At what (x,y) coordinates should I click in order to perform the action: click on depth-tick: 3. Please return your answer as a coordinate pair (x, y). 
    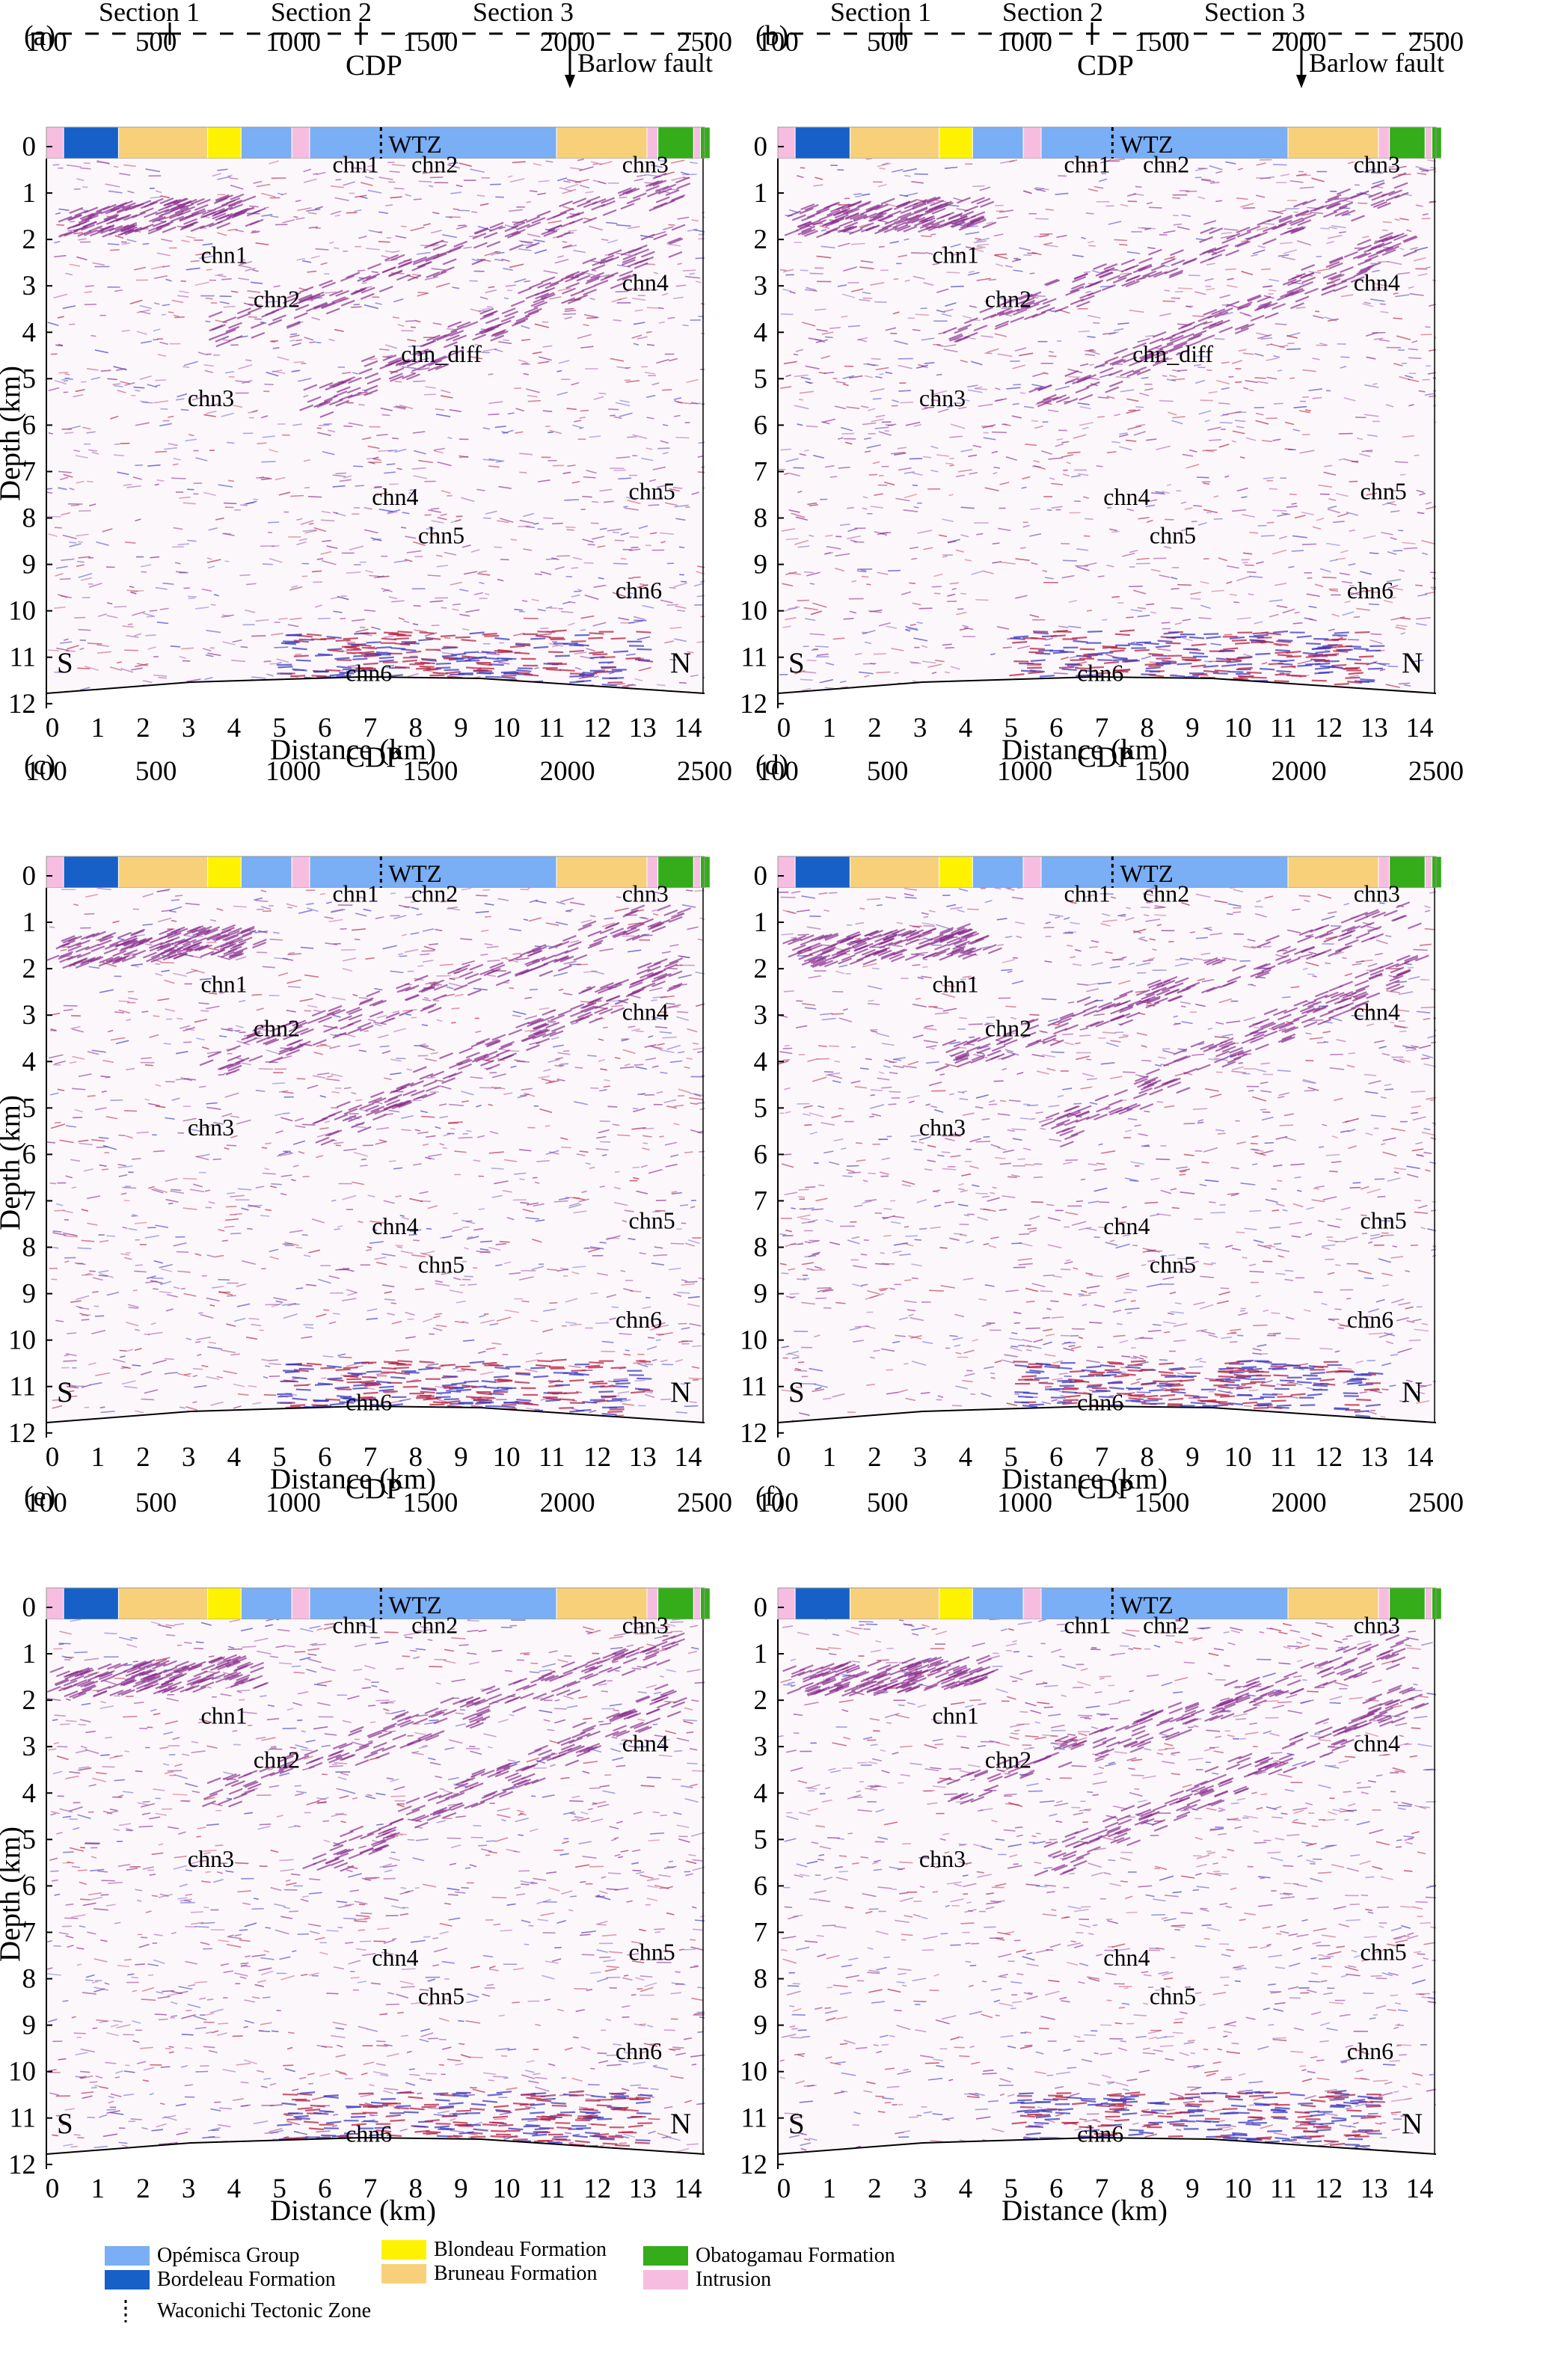
    Looking at the image, I should click on (761, 286).